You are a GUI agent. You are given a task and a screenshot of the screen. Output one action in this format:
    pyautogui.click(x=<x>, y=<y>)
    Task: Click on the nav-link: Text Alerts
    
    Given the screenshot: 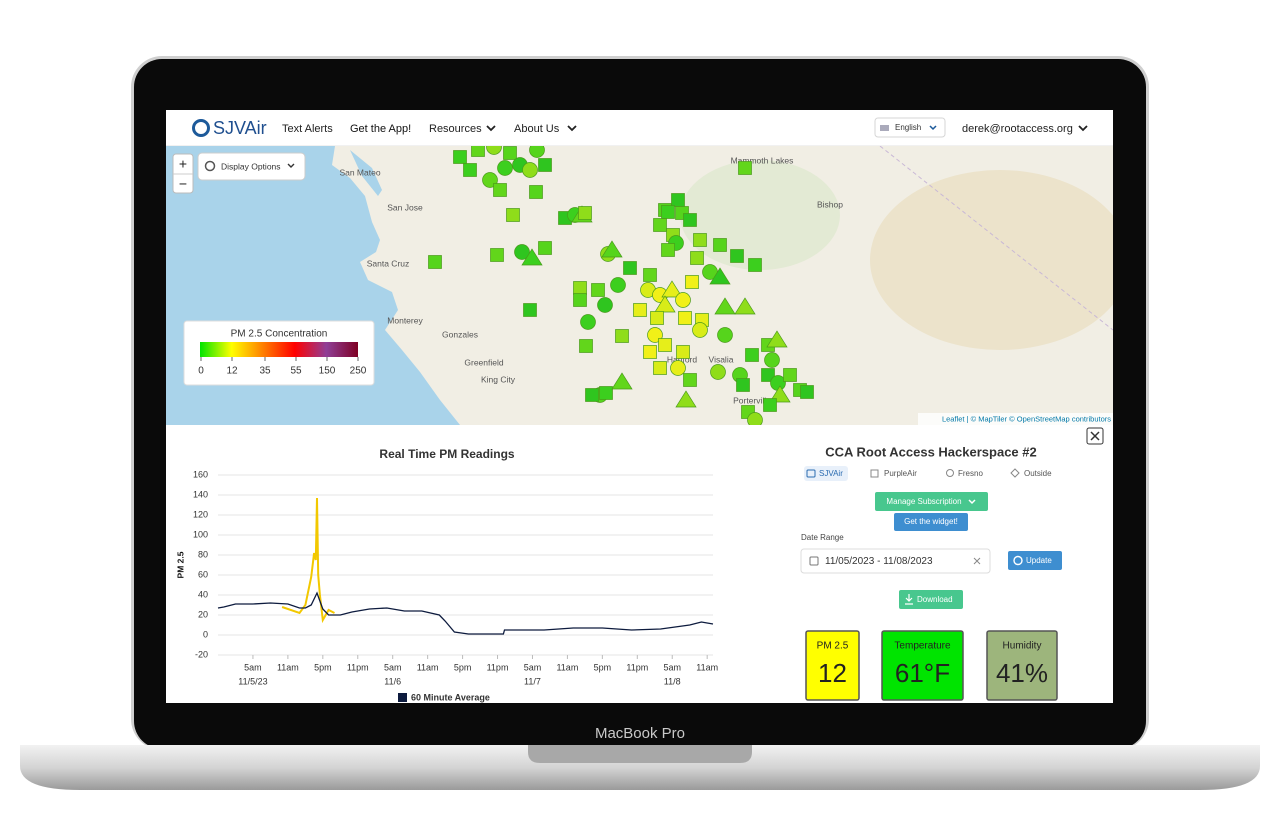 What is the action you would take?
    pyautogui.click(x=307, y=129)
    